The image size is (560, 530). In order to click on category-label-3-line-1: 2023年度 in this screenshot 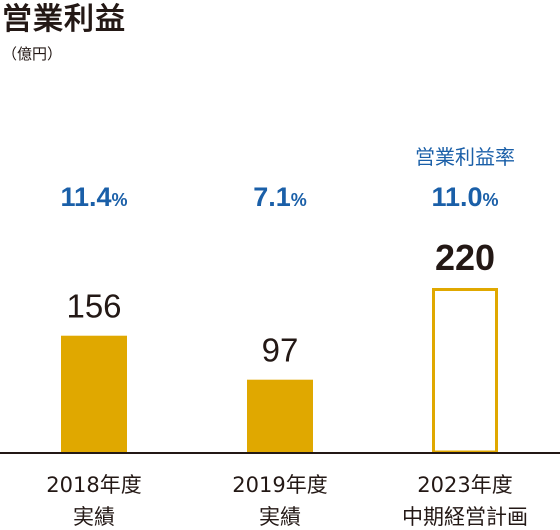, I will do `click(464, 485)`.